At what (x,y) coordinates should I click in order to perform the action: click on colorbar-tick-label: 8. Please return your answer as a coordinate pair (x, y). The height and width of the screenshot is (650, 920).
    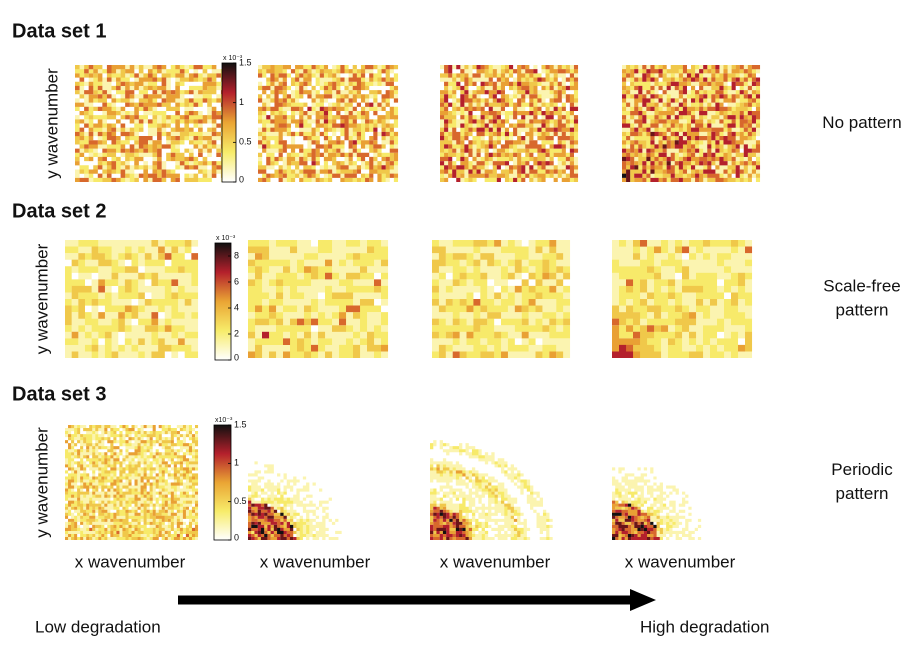
    Looking at the image, I should click on (236, 255).